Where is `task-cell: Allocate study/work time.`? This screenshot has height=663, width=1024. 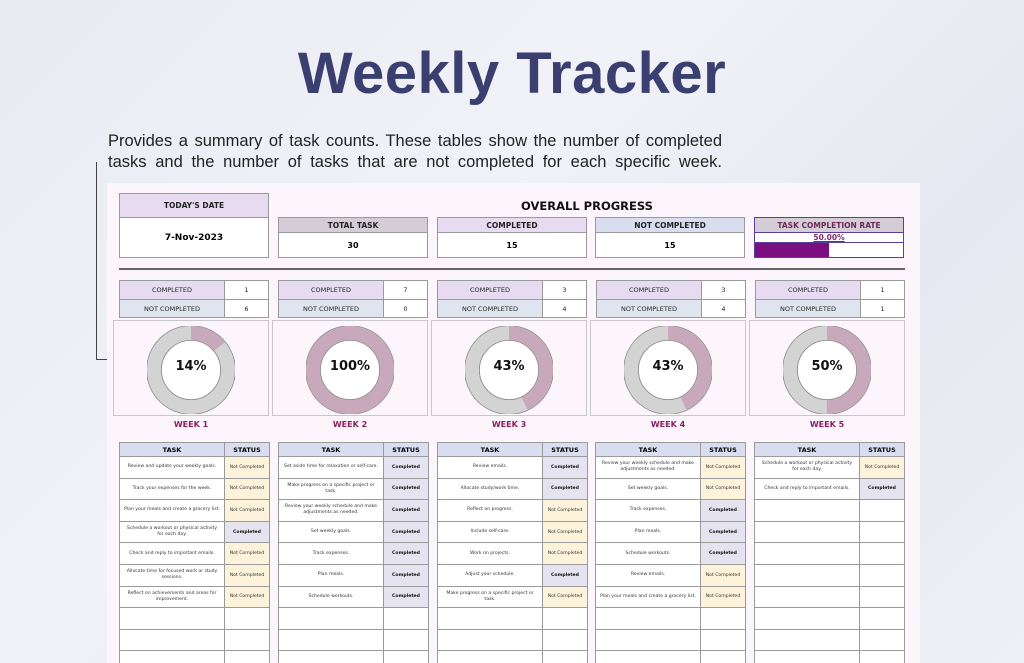 task-cell: Allocate study/work time. is located at coordinates (490, 489).